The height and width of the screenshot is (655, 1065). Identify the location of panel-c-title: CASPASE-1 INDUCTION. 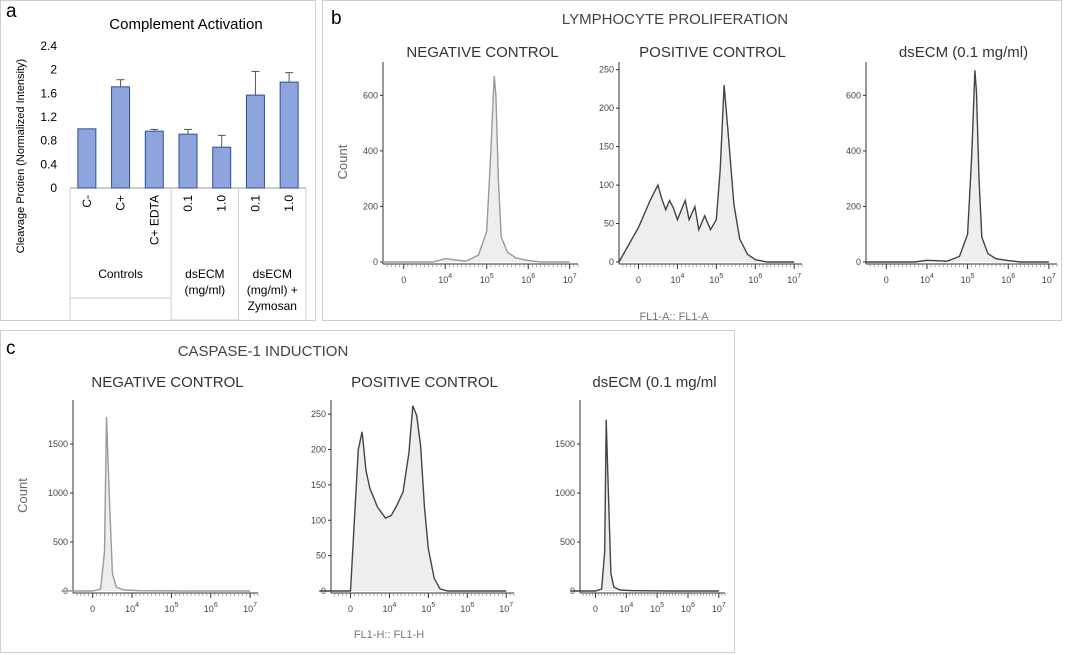
(263, 351).